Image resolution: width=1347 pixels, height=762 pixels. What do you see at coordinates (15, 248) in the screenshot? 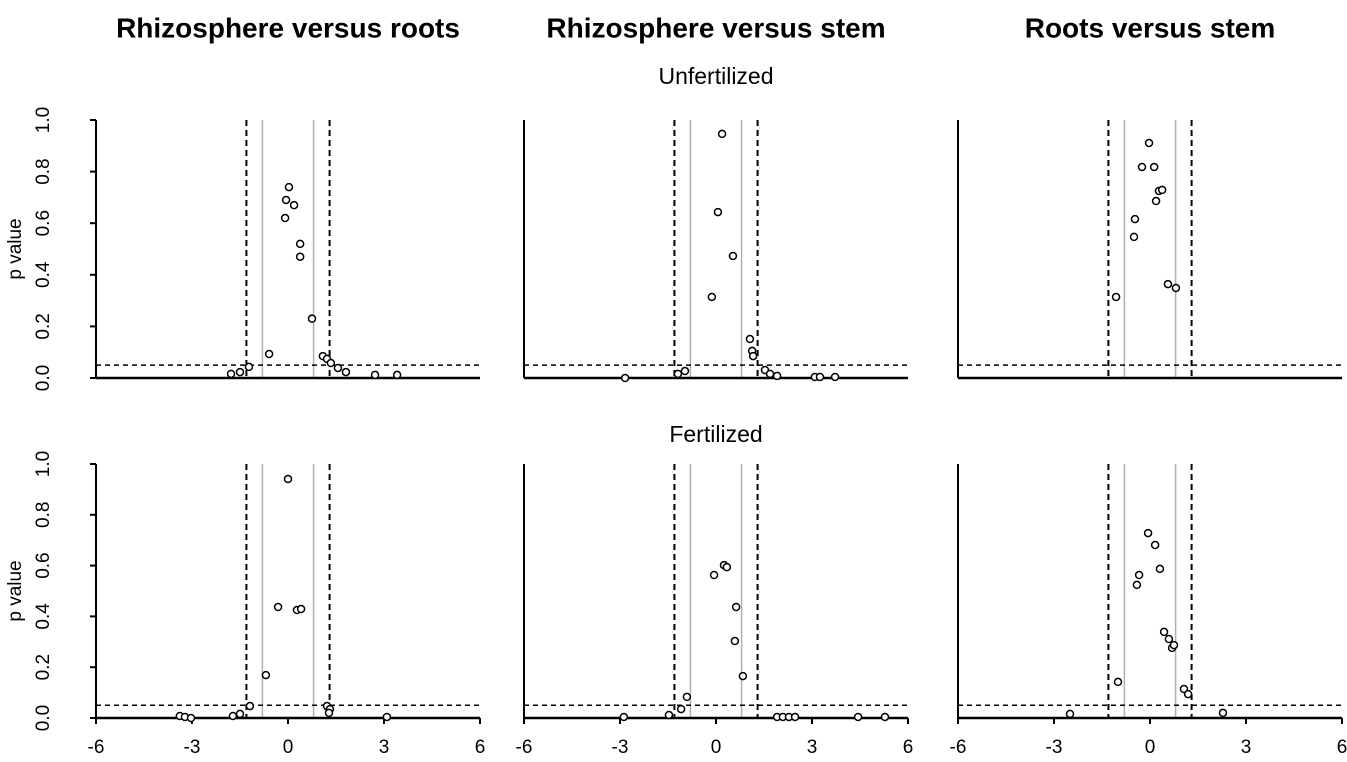
I see `y-axis-label: p value` at bounding box center [15, 248].